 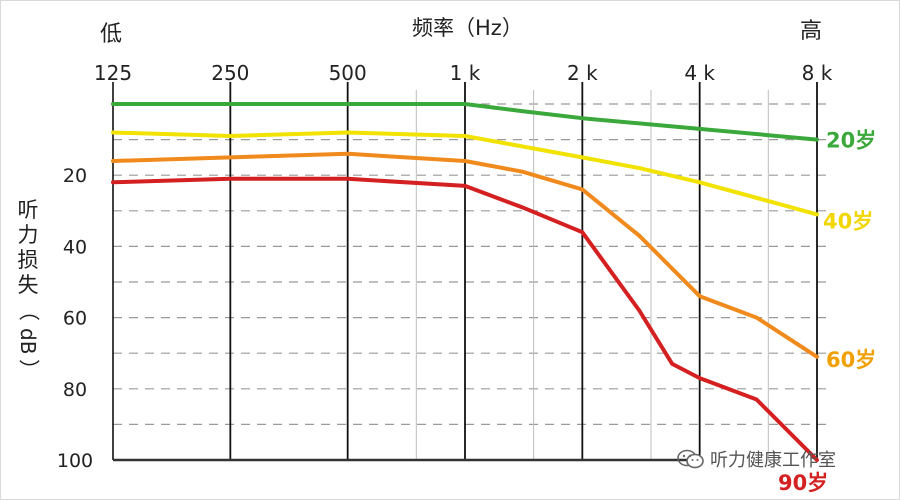 What do you see at coordinates (803, 483) in the screenshot?
I see `series-label: 90岁` at bounding box center [803, 483].